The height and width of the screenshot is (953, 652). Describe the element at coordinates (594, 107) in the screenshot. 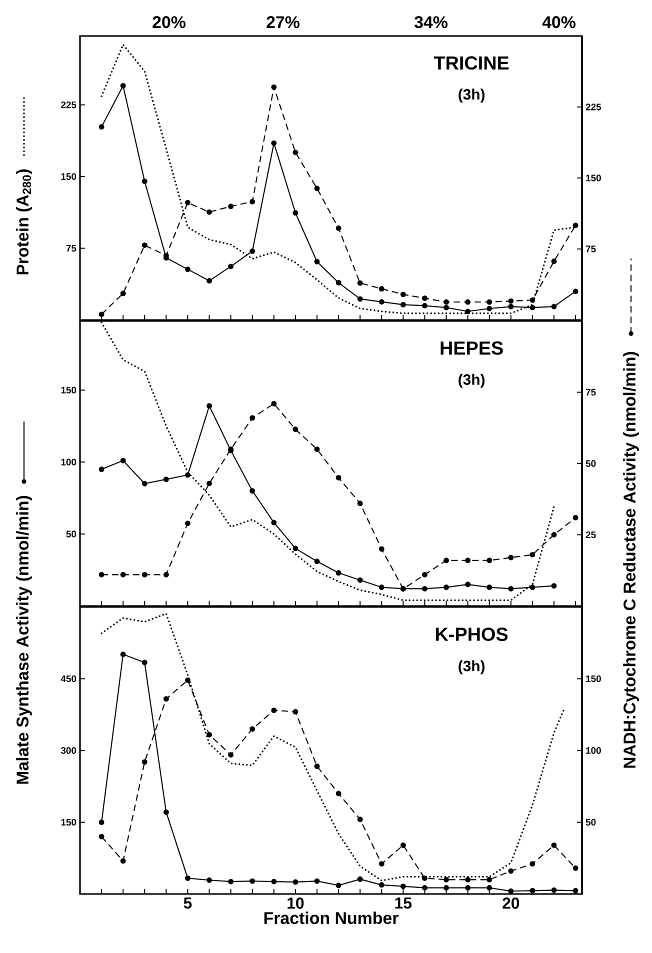

I see `y2-tick-label: 225` at that location.